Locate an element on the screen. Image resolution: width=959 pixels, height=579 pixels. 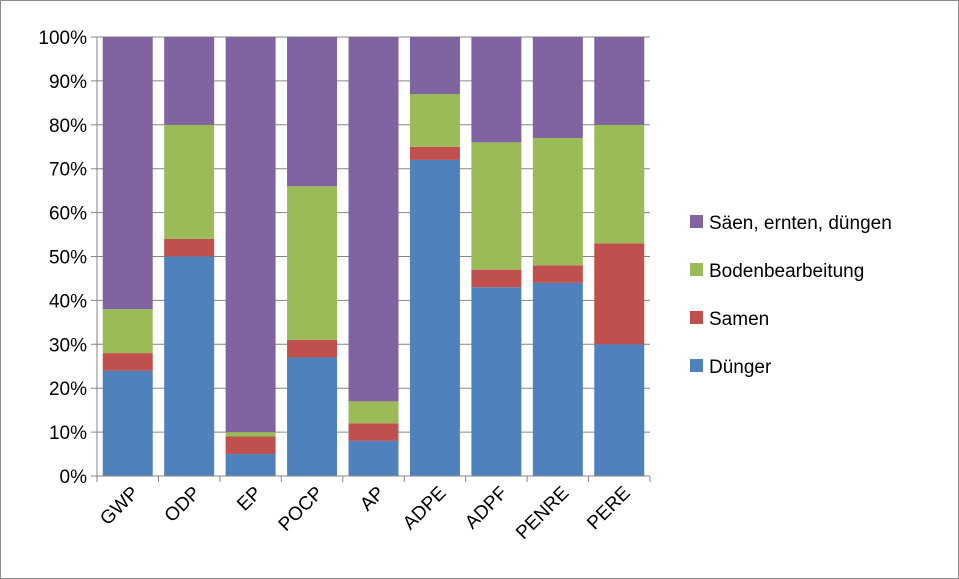
y-tick-label: 10% is located at coordinates (68, 433).